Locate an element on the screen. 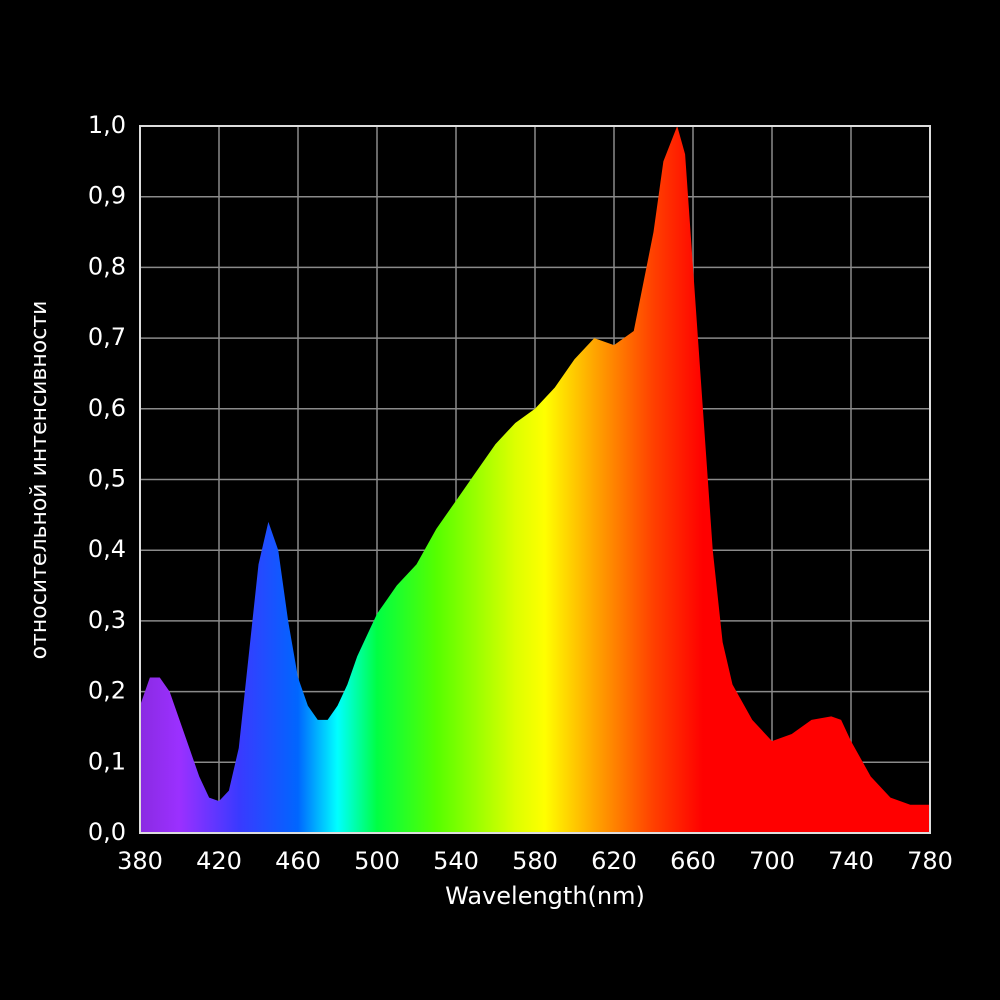 The height and width of the screenshot is (1000, 1000). y-tick-label: 0,9 is located at coordinates (107, 196).